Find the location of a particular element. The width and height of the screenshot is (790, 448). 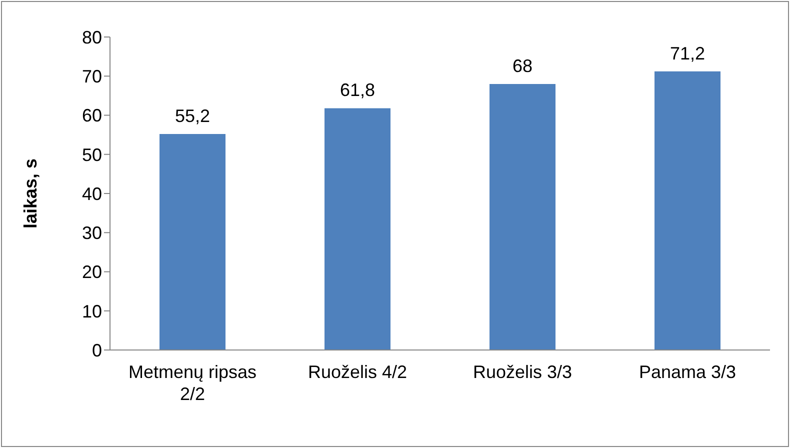

y-tick-label: 40 is located at coordinates (92, 194).